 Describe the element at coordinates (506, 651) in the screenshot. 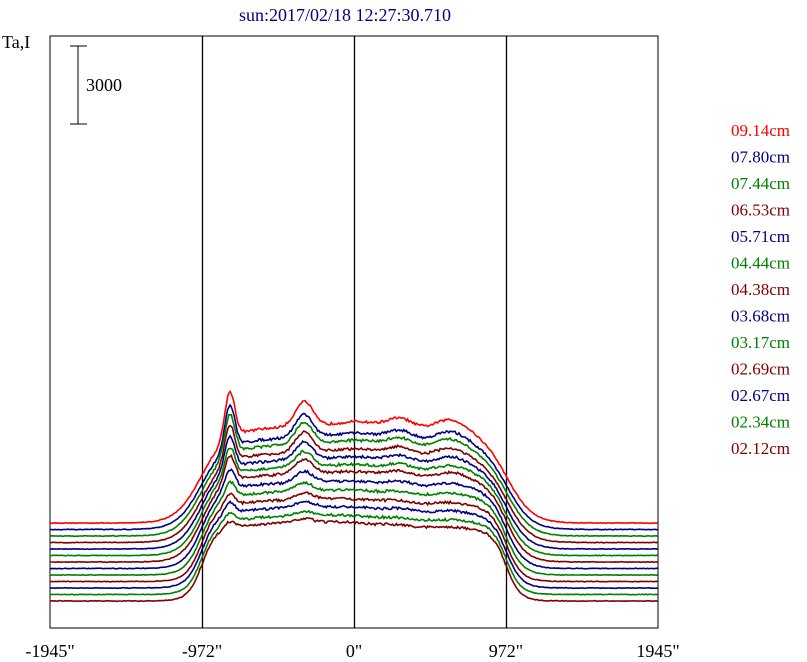

I see `x-tick-label: 972"` at that location.